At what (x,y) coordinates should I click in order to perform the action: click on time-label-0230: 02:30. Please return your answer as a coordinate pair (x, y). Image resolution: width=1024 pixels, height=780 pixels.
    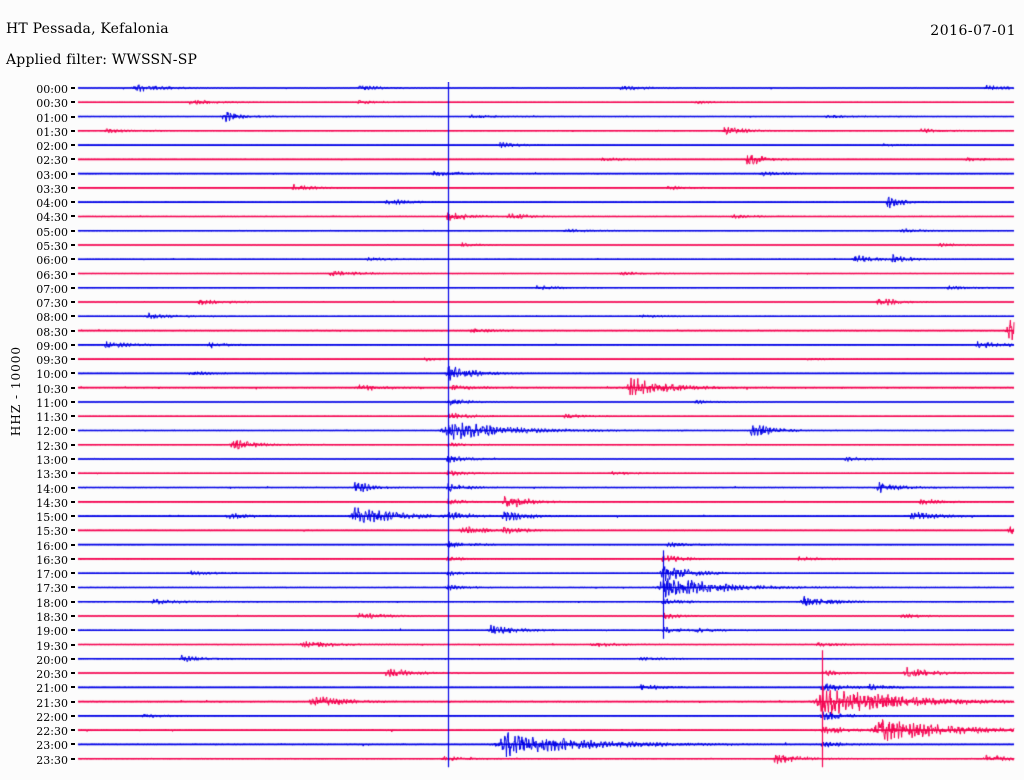
    Looking at the image, I should click on (52, 161).